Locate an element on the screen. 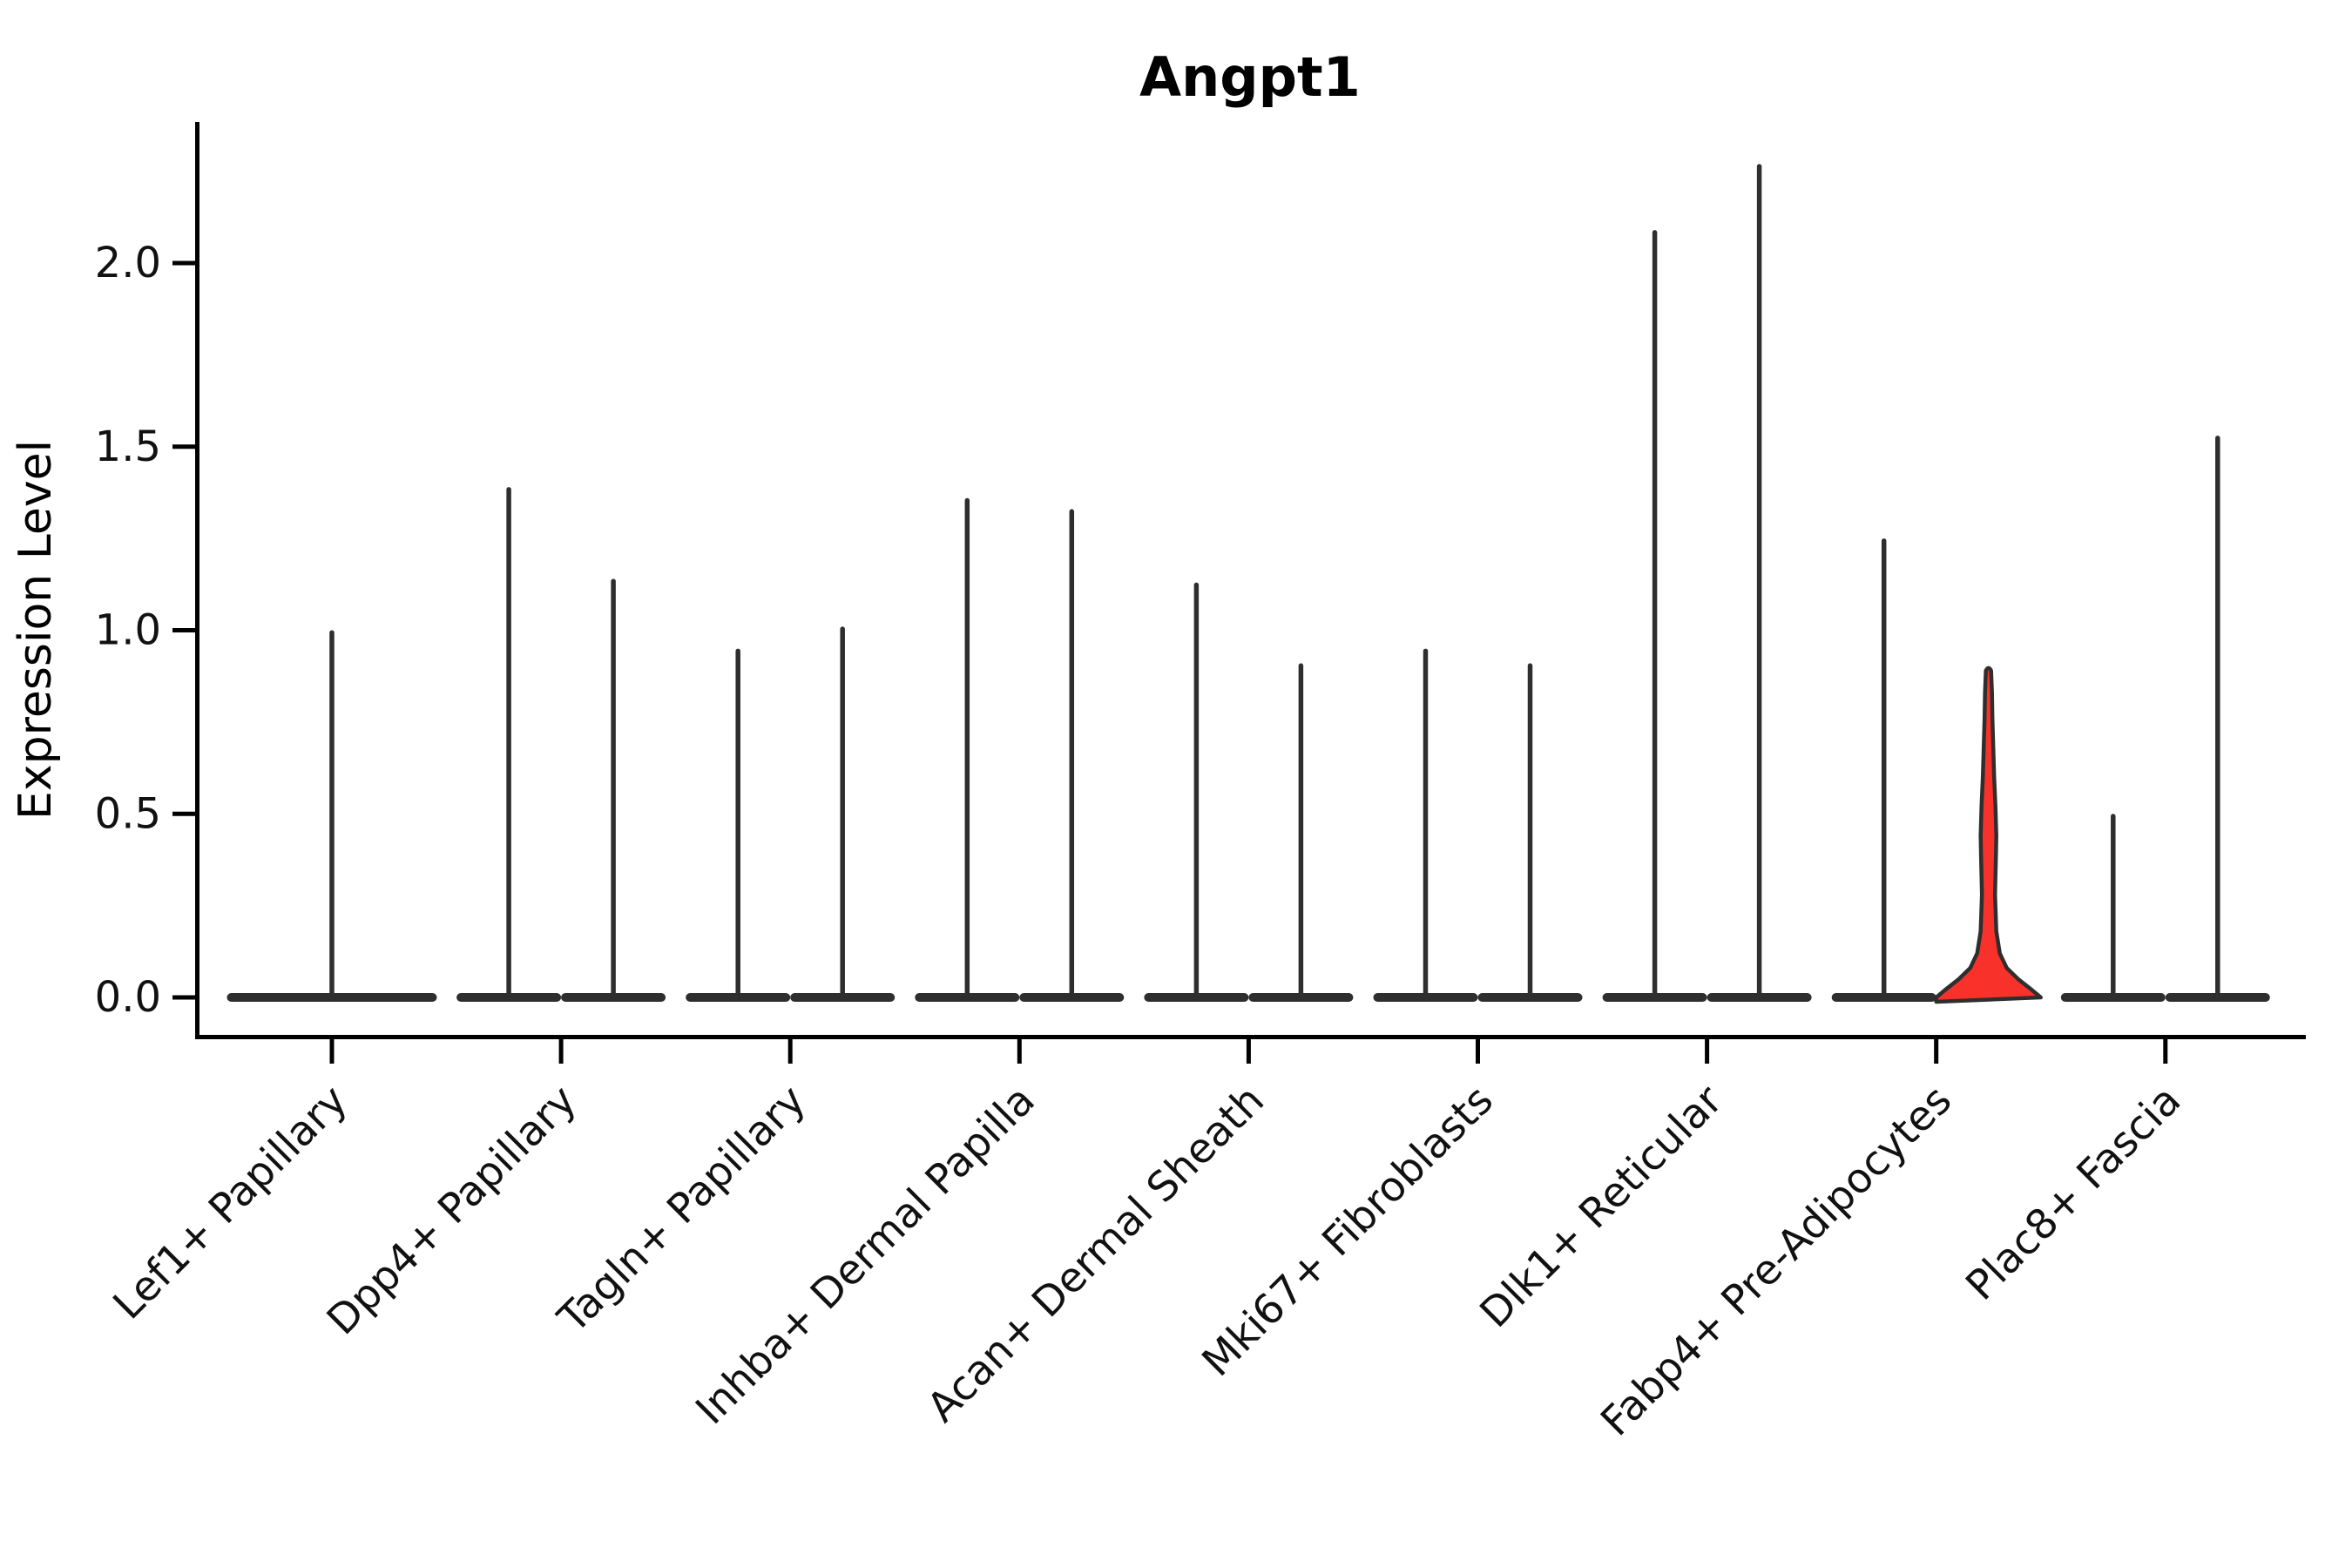 Image resolution: width=2352 pixels, height=1568 pixels. x-axis-spine is located at coordinates (1250, 1037).